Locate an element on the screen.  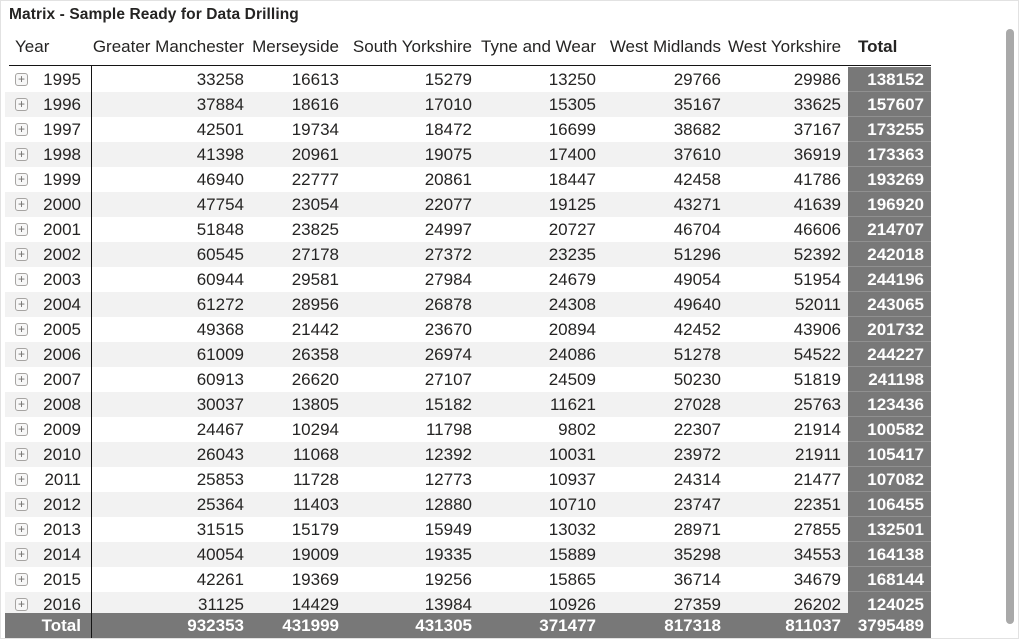
cell-2016-tyne-and-wear: 10926 is located at coordinates (572, 604).